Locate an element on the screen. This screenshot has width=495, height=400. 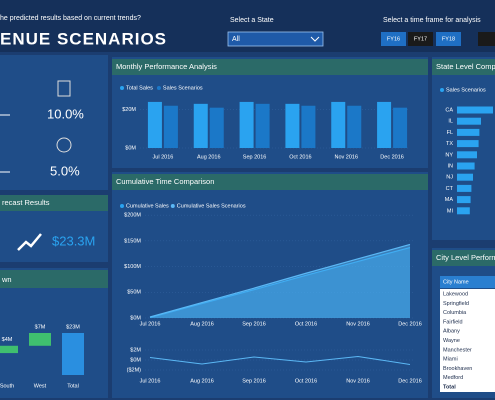
table-header-text: City Name is located at coordinates (456, 282).